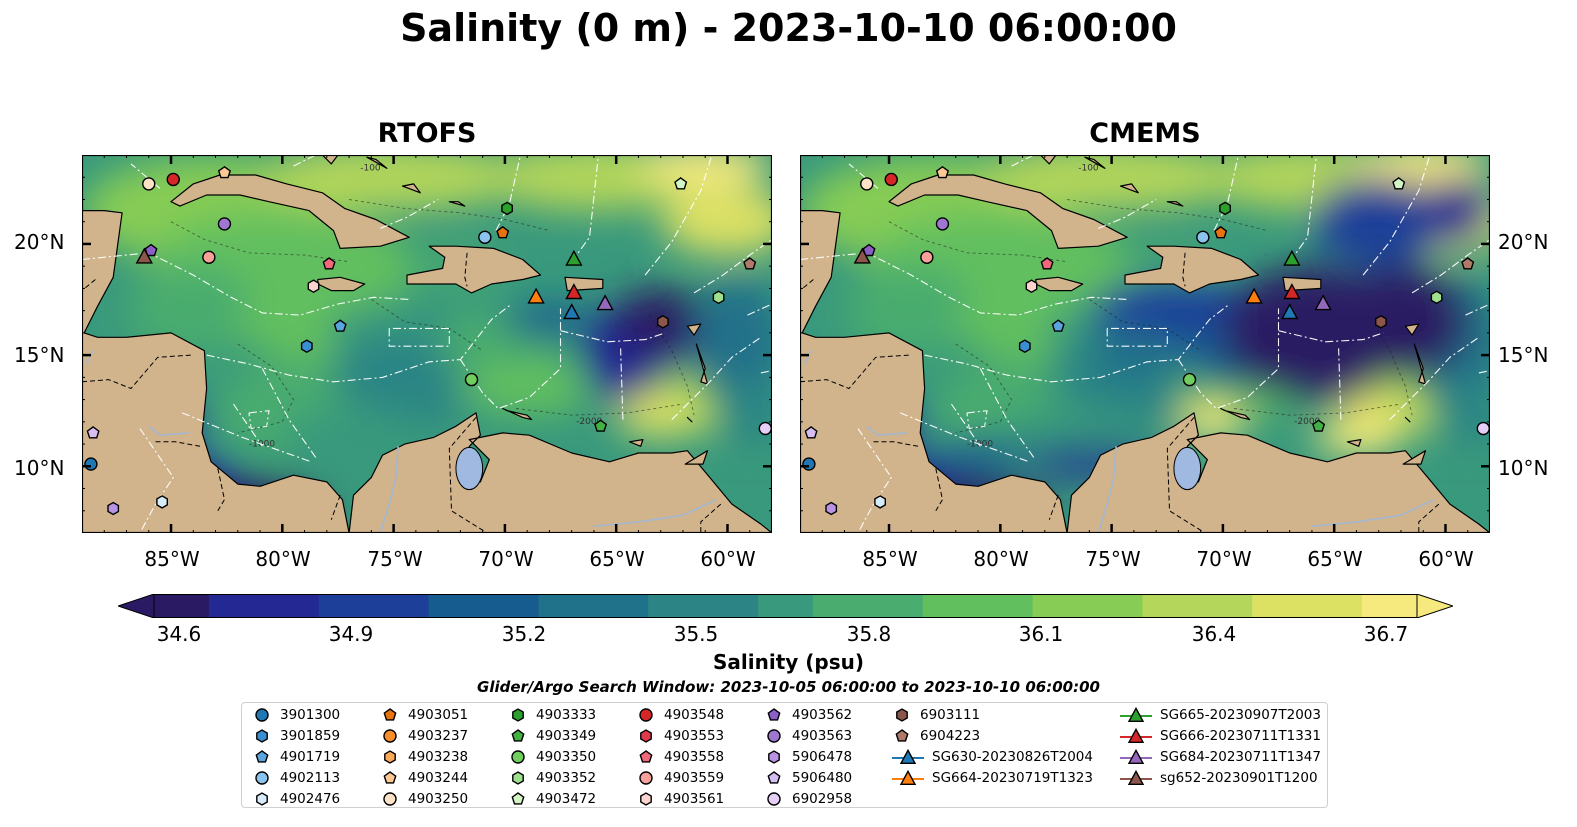 The height and width of the screenshot is (827, 1577). What do you see at coordinates (377, 162) in the screenshot?
I see `land-bahamas2` at bounding box center [377, 162].